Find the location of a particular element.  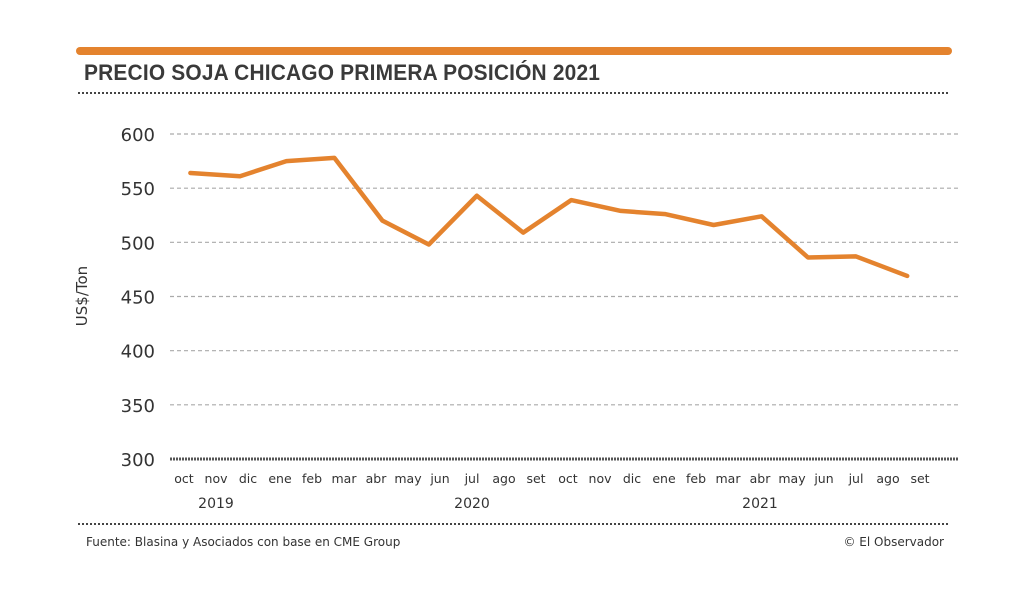

year-label: 2020 is located at coordinates (472, 504).